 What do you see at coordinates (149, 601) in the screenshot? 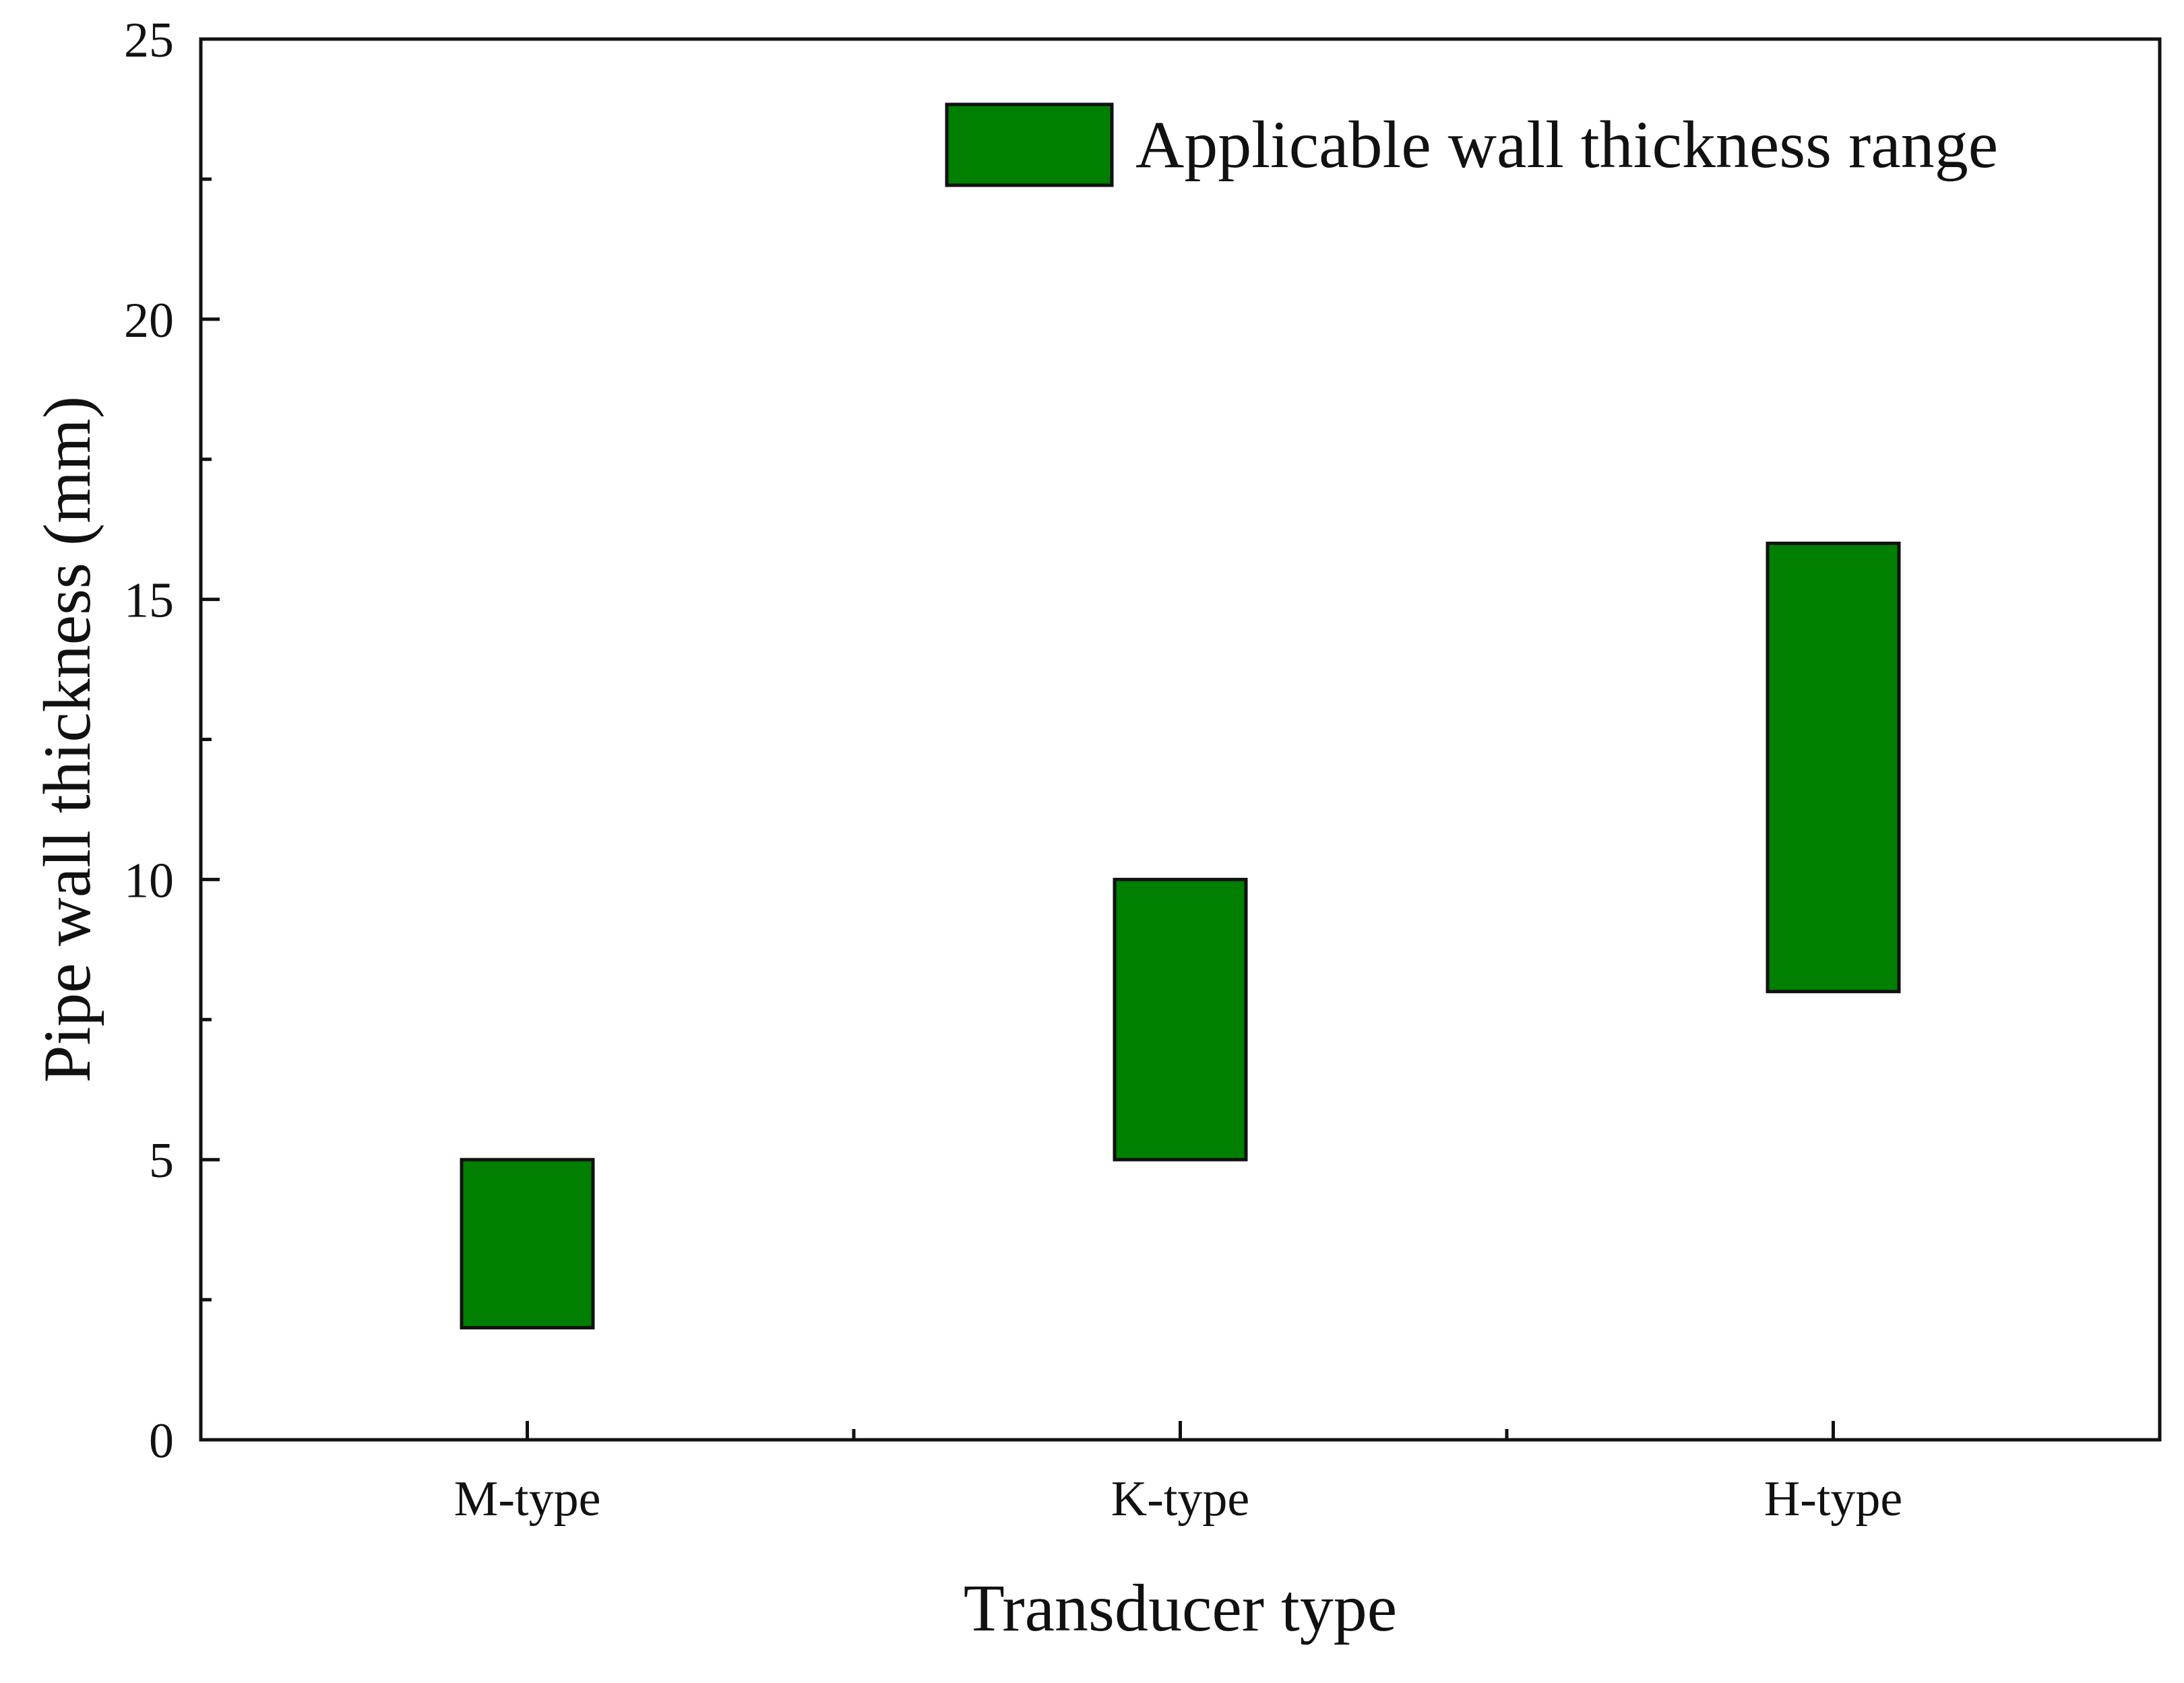
I see `y-tick-label: 15` at bounding box center [149, 601].